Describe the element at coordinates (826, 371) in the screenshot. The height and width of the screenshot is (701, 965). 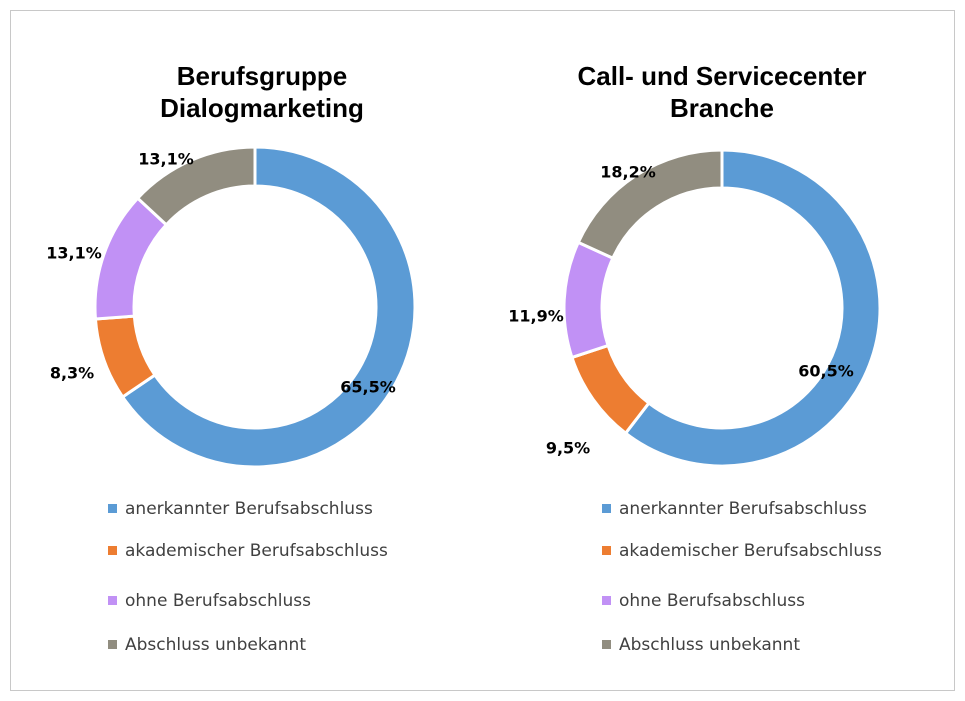
I see `data-label: 60,5%` at that location.